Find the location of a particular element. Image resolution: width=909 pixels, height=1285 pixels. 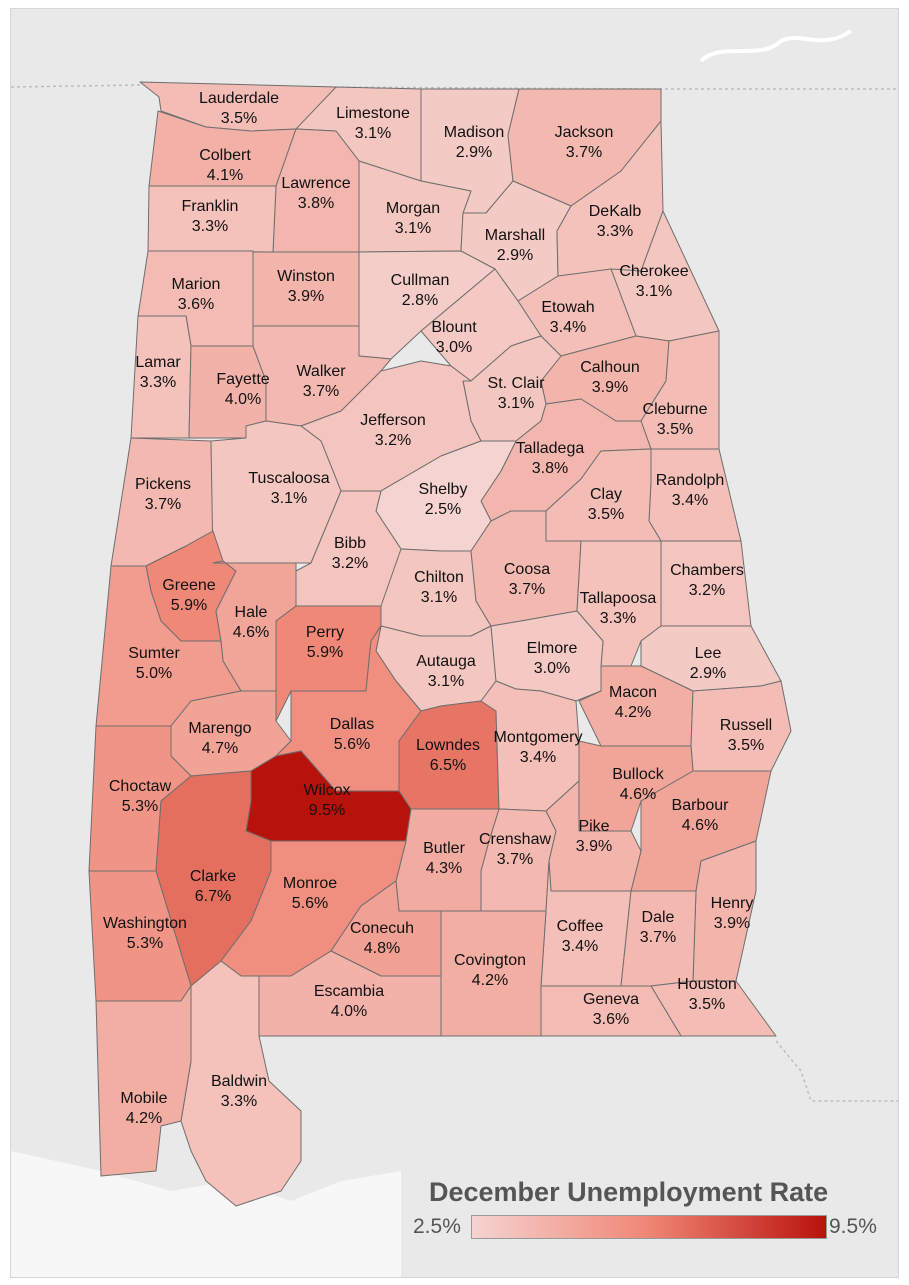

county-name-label: Fayette is located at coordinates (242, 379).